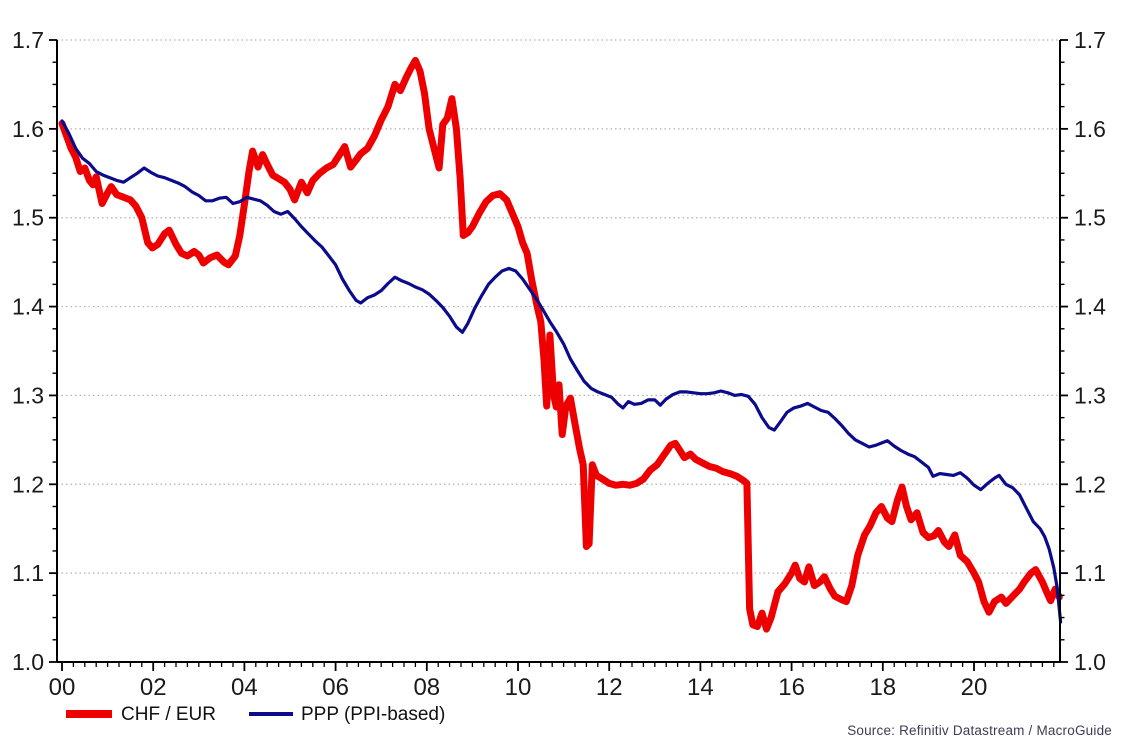 The image size is (1122, 752). I want to click on x-axis-label: 10, so click(518, 687).